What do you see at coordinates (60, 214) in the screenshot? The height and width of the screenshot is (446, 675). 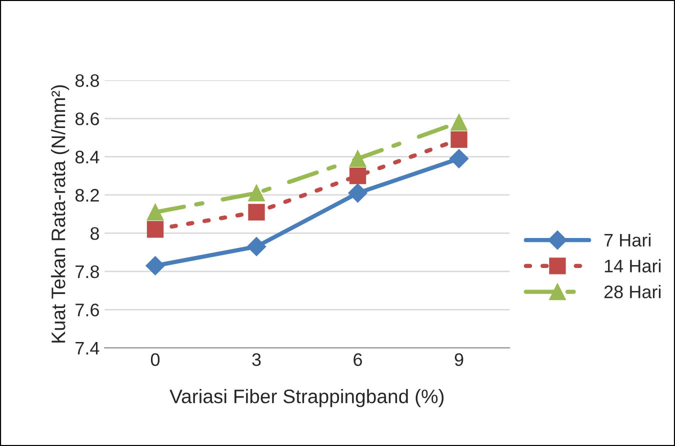 I see `y-axis-title: Kuat Tekan Rata-rata (N/mm²)` at bounding box center [60, 214].